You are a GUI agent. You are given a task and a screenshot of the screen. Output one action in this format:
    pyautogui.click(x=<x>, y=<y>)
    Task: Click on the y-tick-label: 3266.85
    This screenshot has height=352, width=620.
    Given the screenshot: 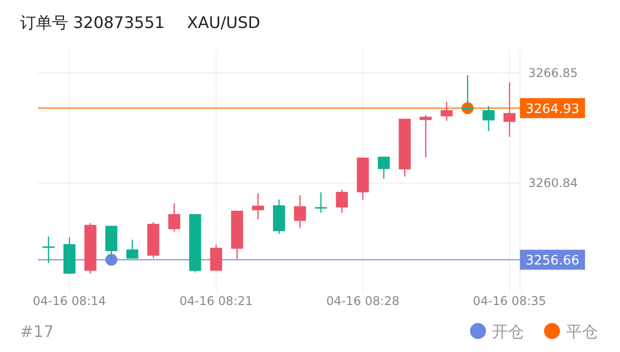 What is the action you would take?
    pyautogui.click(x=553, y=73)
    